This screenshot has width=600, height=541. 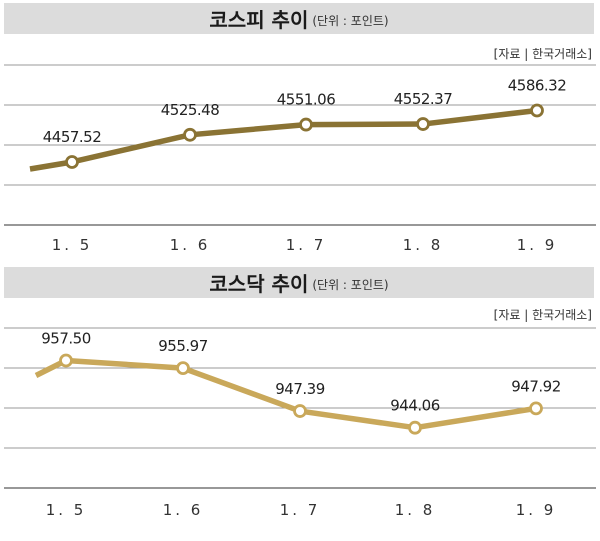 What do you see at coordinates (537, 85) in the screenshot?
I see `kospi-value-label: 4586.32` at bounding box center [537, 85].